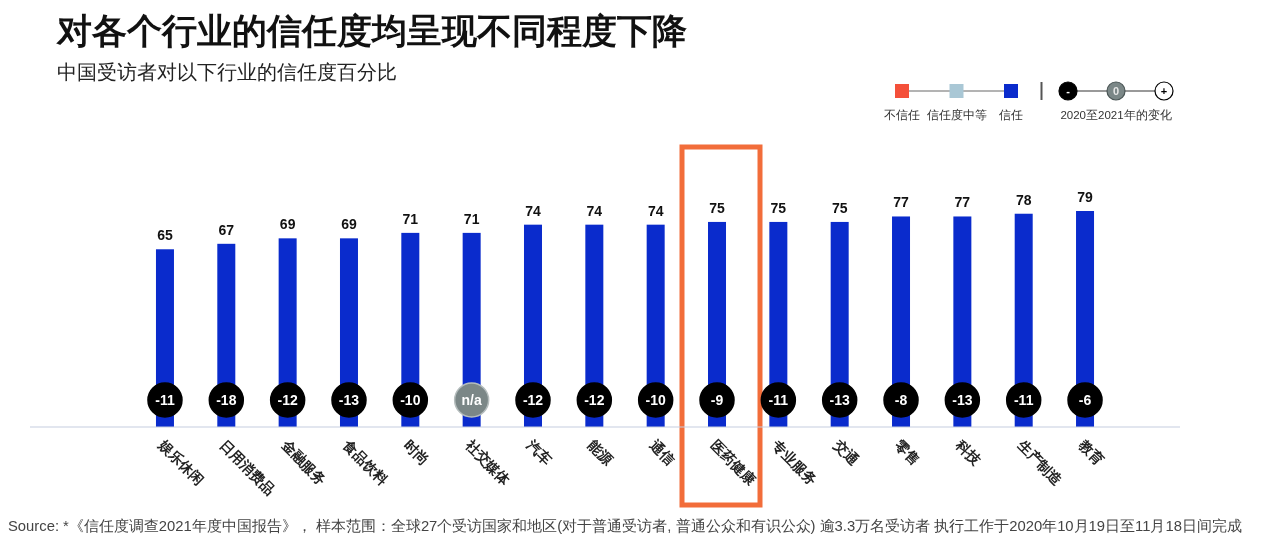 This screenshot has width=1266, height=537. Describe the element at coordinates (956, 114) in the screenshot. I see `legend-label: 信任度中等` at that location.